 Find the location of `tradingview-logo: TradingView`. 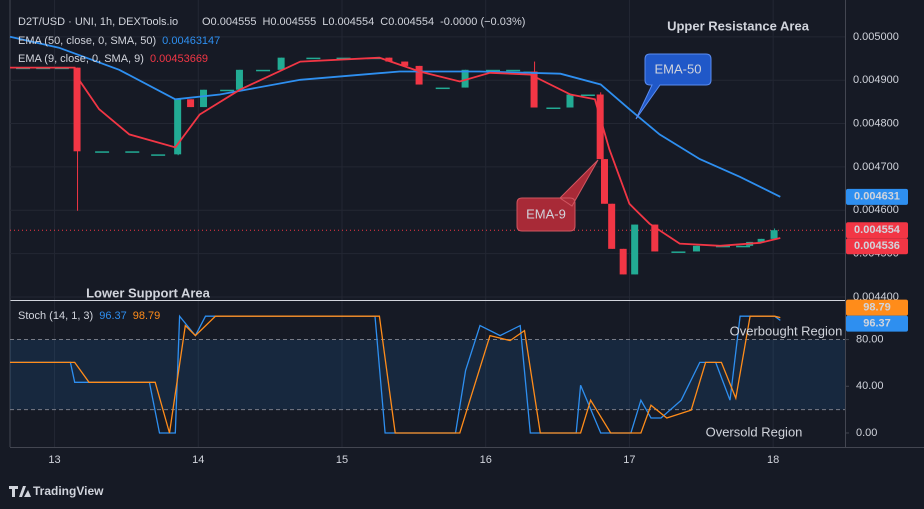

tradingview-logo: TradingView is located at coordinates (56, 491).